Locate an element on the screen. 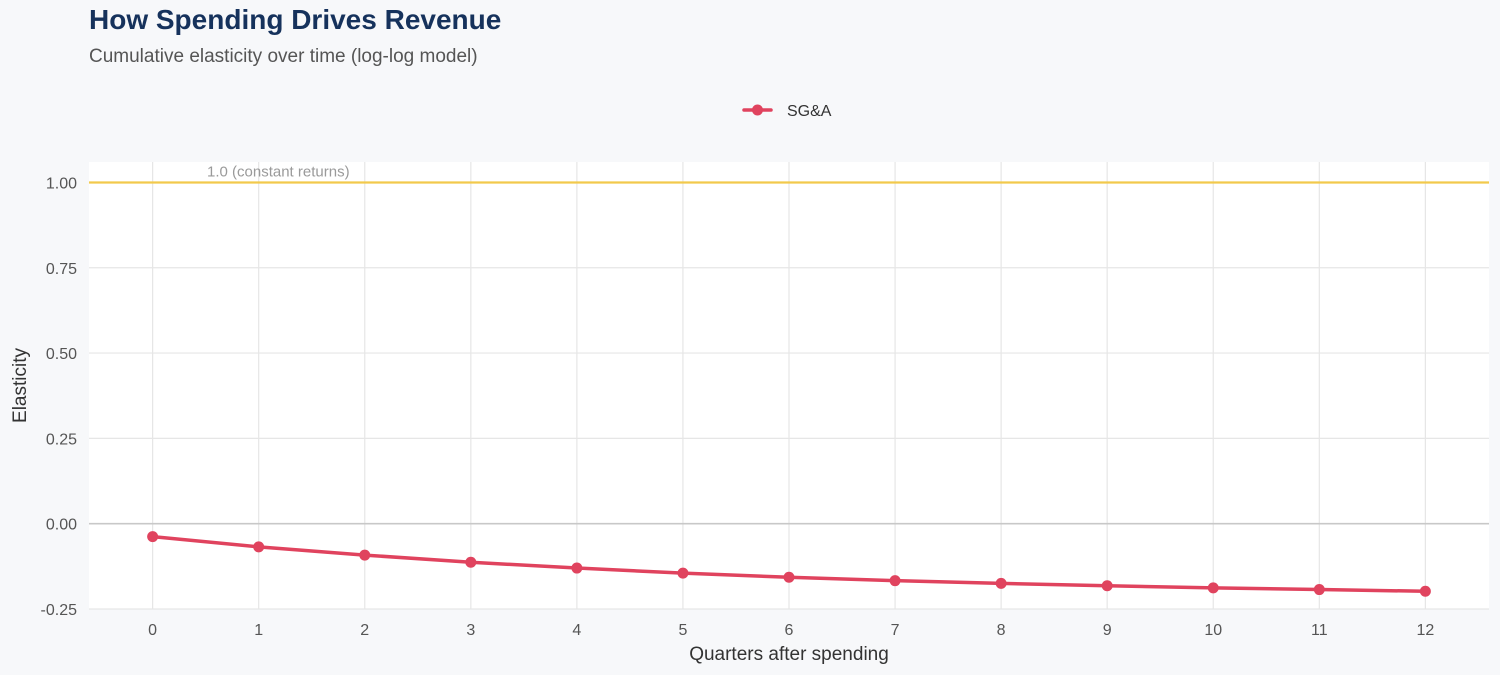  x-tick-label: 8 is located at coordinates (1001, 630).